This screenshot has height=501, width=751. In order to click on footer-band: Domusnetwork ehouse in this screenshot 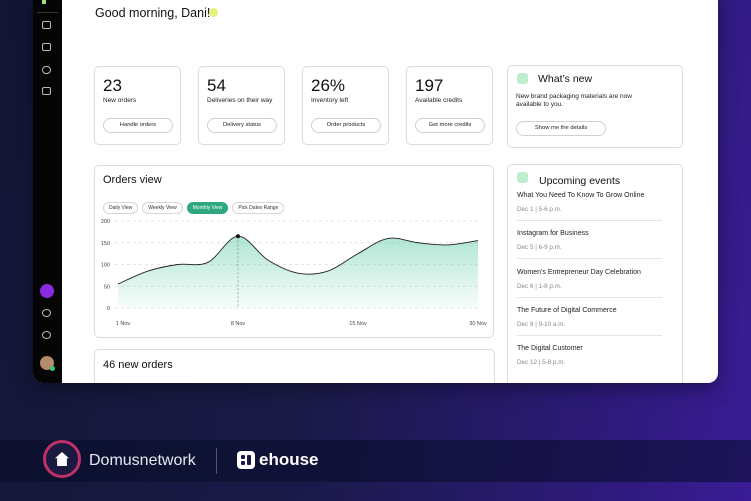, I will do `click(375, 461)`.